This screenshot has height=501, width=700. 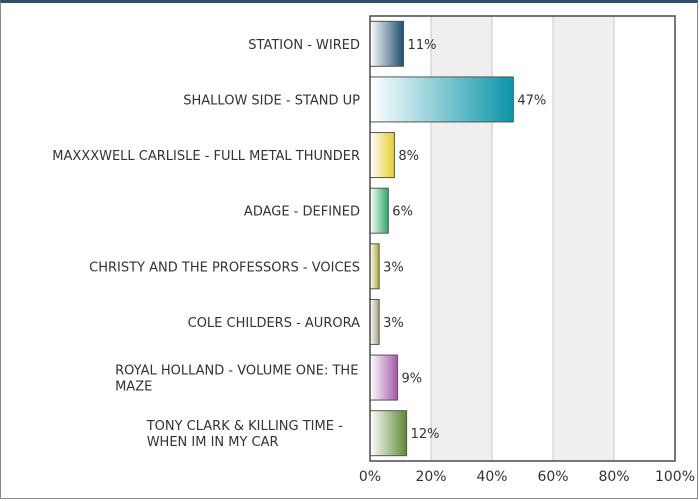 I want to click on grid-band, so click(x=583, y=238).